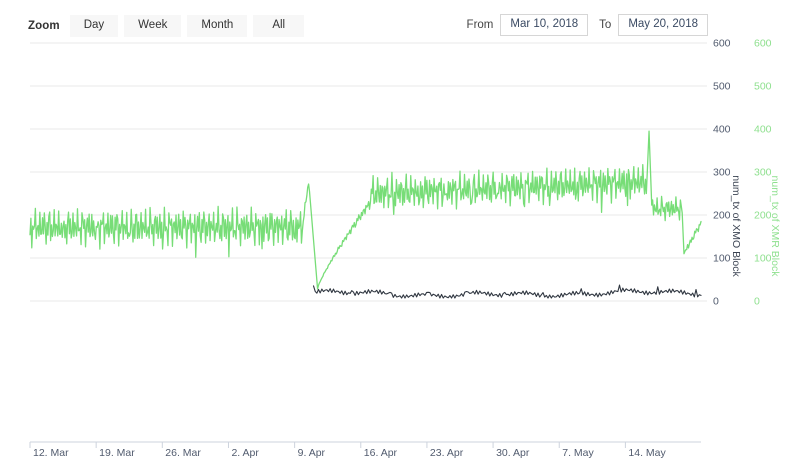 This screenshot has height=467, width=800. I want to click on y-left-tick-600: 600, so click(722, 44).